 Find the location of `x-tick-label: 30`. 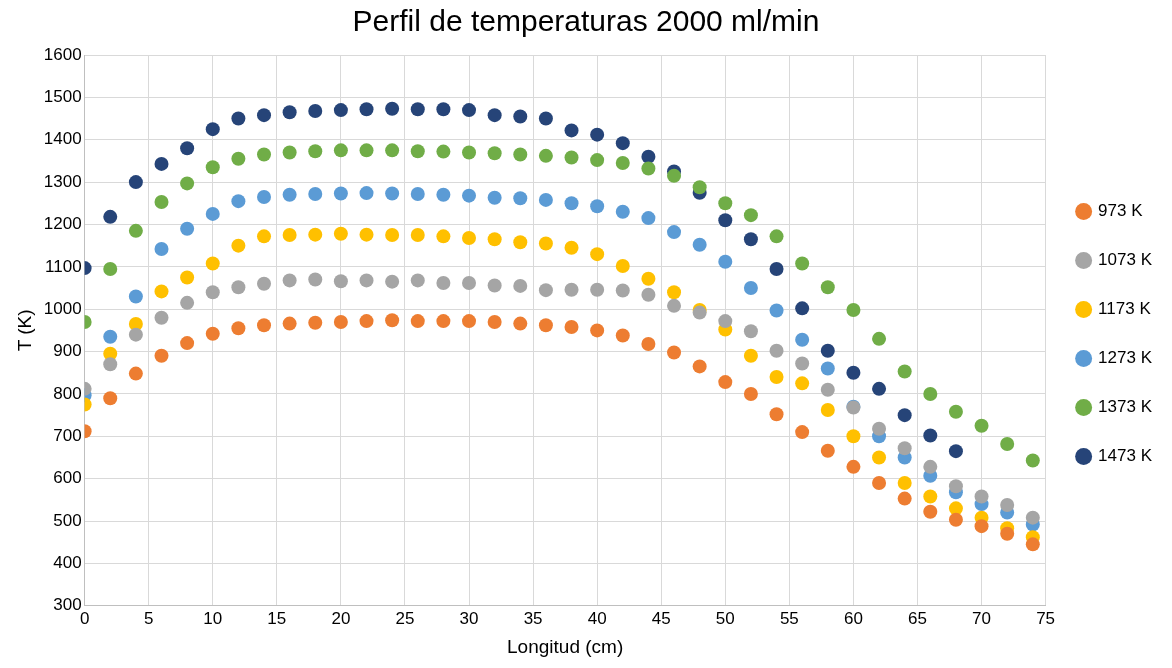

x-tick-label: 30 is located at coordinates (469, 618).